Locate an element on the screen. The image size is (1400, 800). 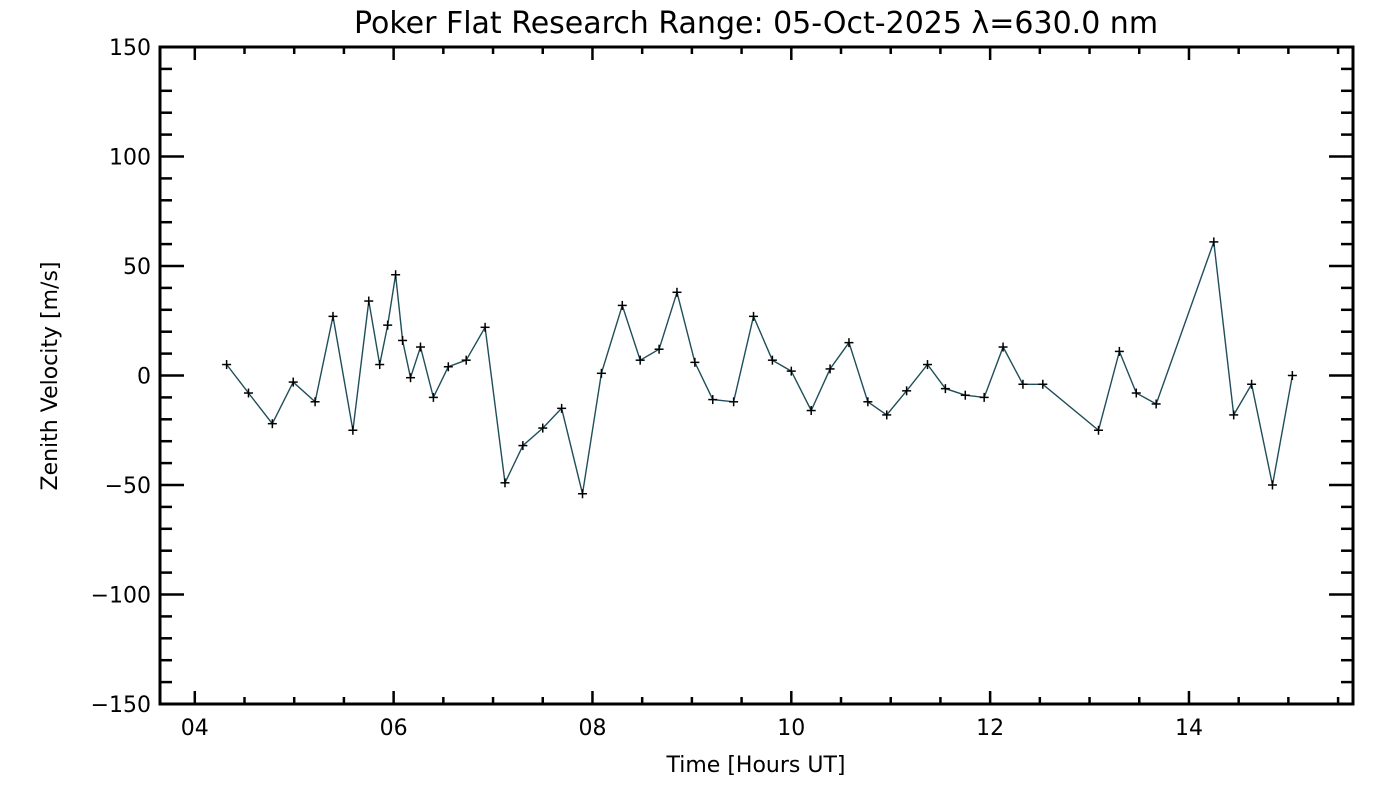
x-tick-labels: 04 06 08 10 12 14 is located at coordinates (692, 728).